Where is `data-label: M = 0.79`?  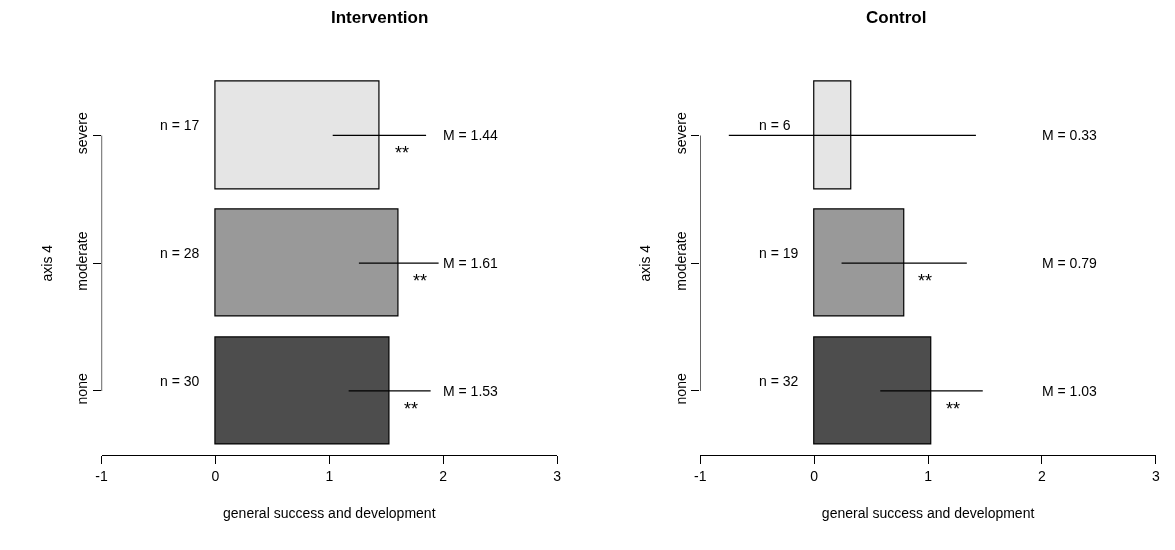 data-label: M = 0.79 is located at coordinates (1070, 263).